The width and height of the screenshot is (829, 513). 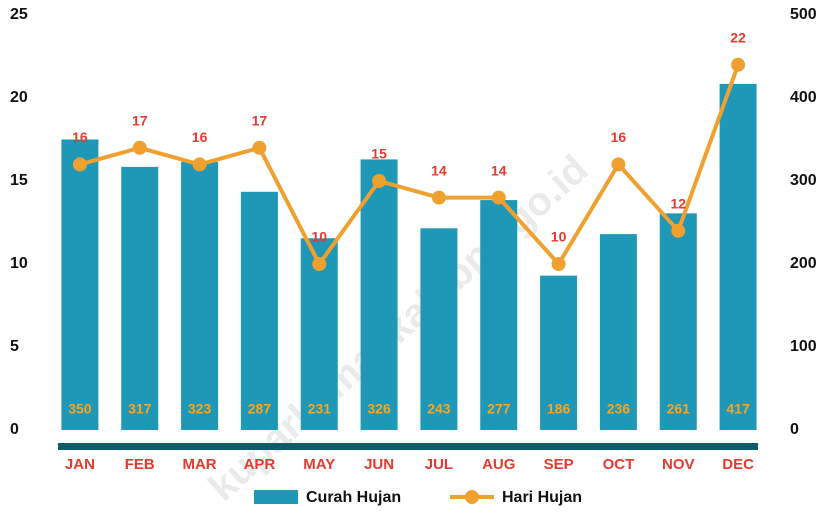 I want to click on bar-value-label: 287, so click(x=260, y=409).